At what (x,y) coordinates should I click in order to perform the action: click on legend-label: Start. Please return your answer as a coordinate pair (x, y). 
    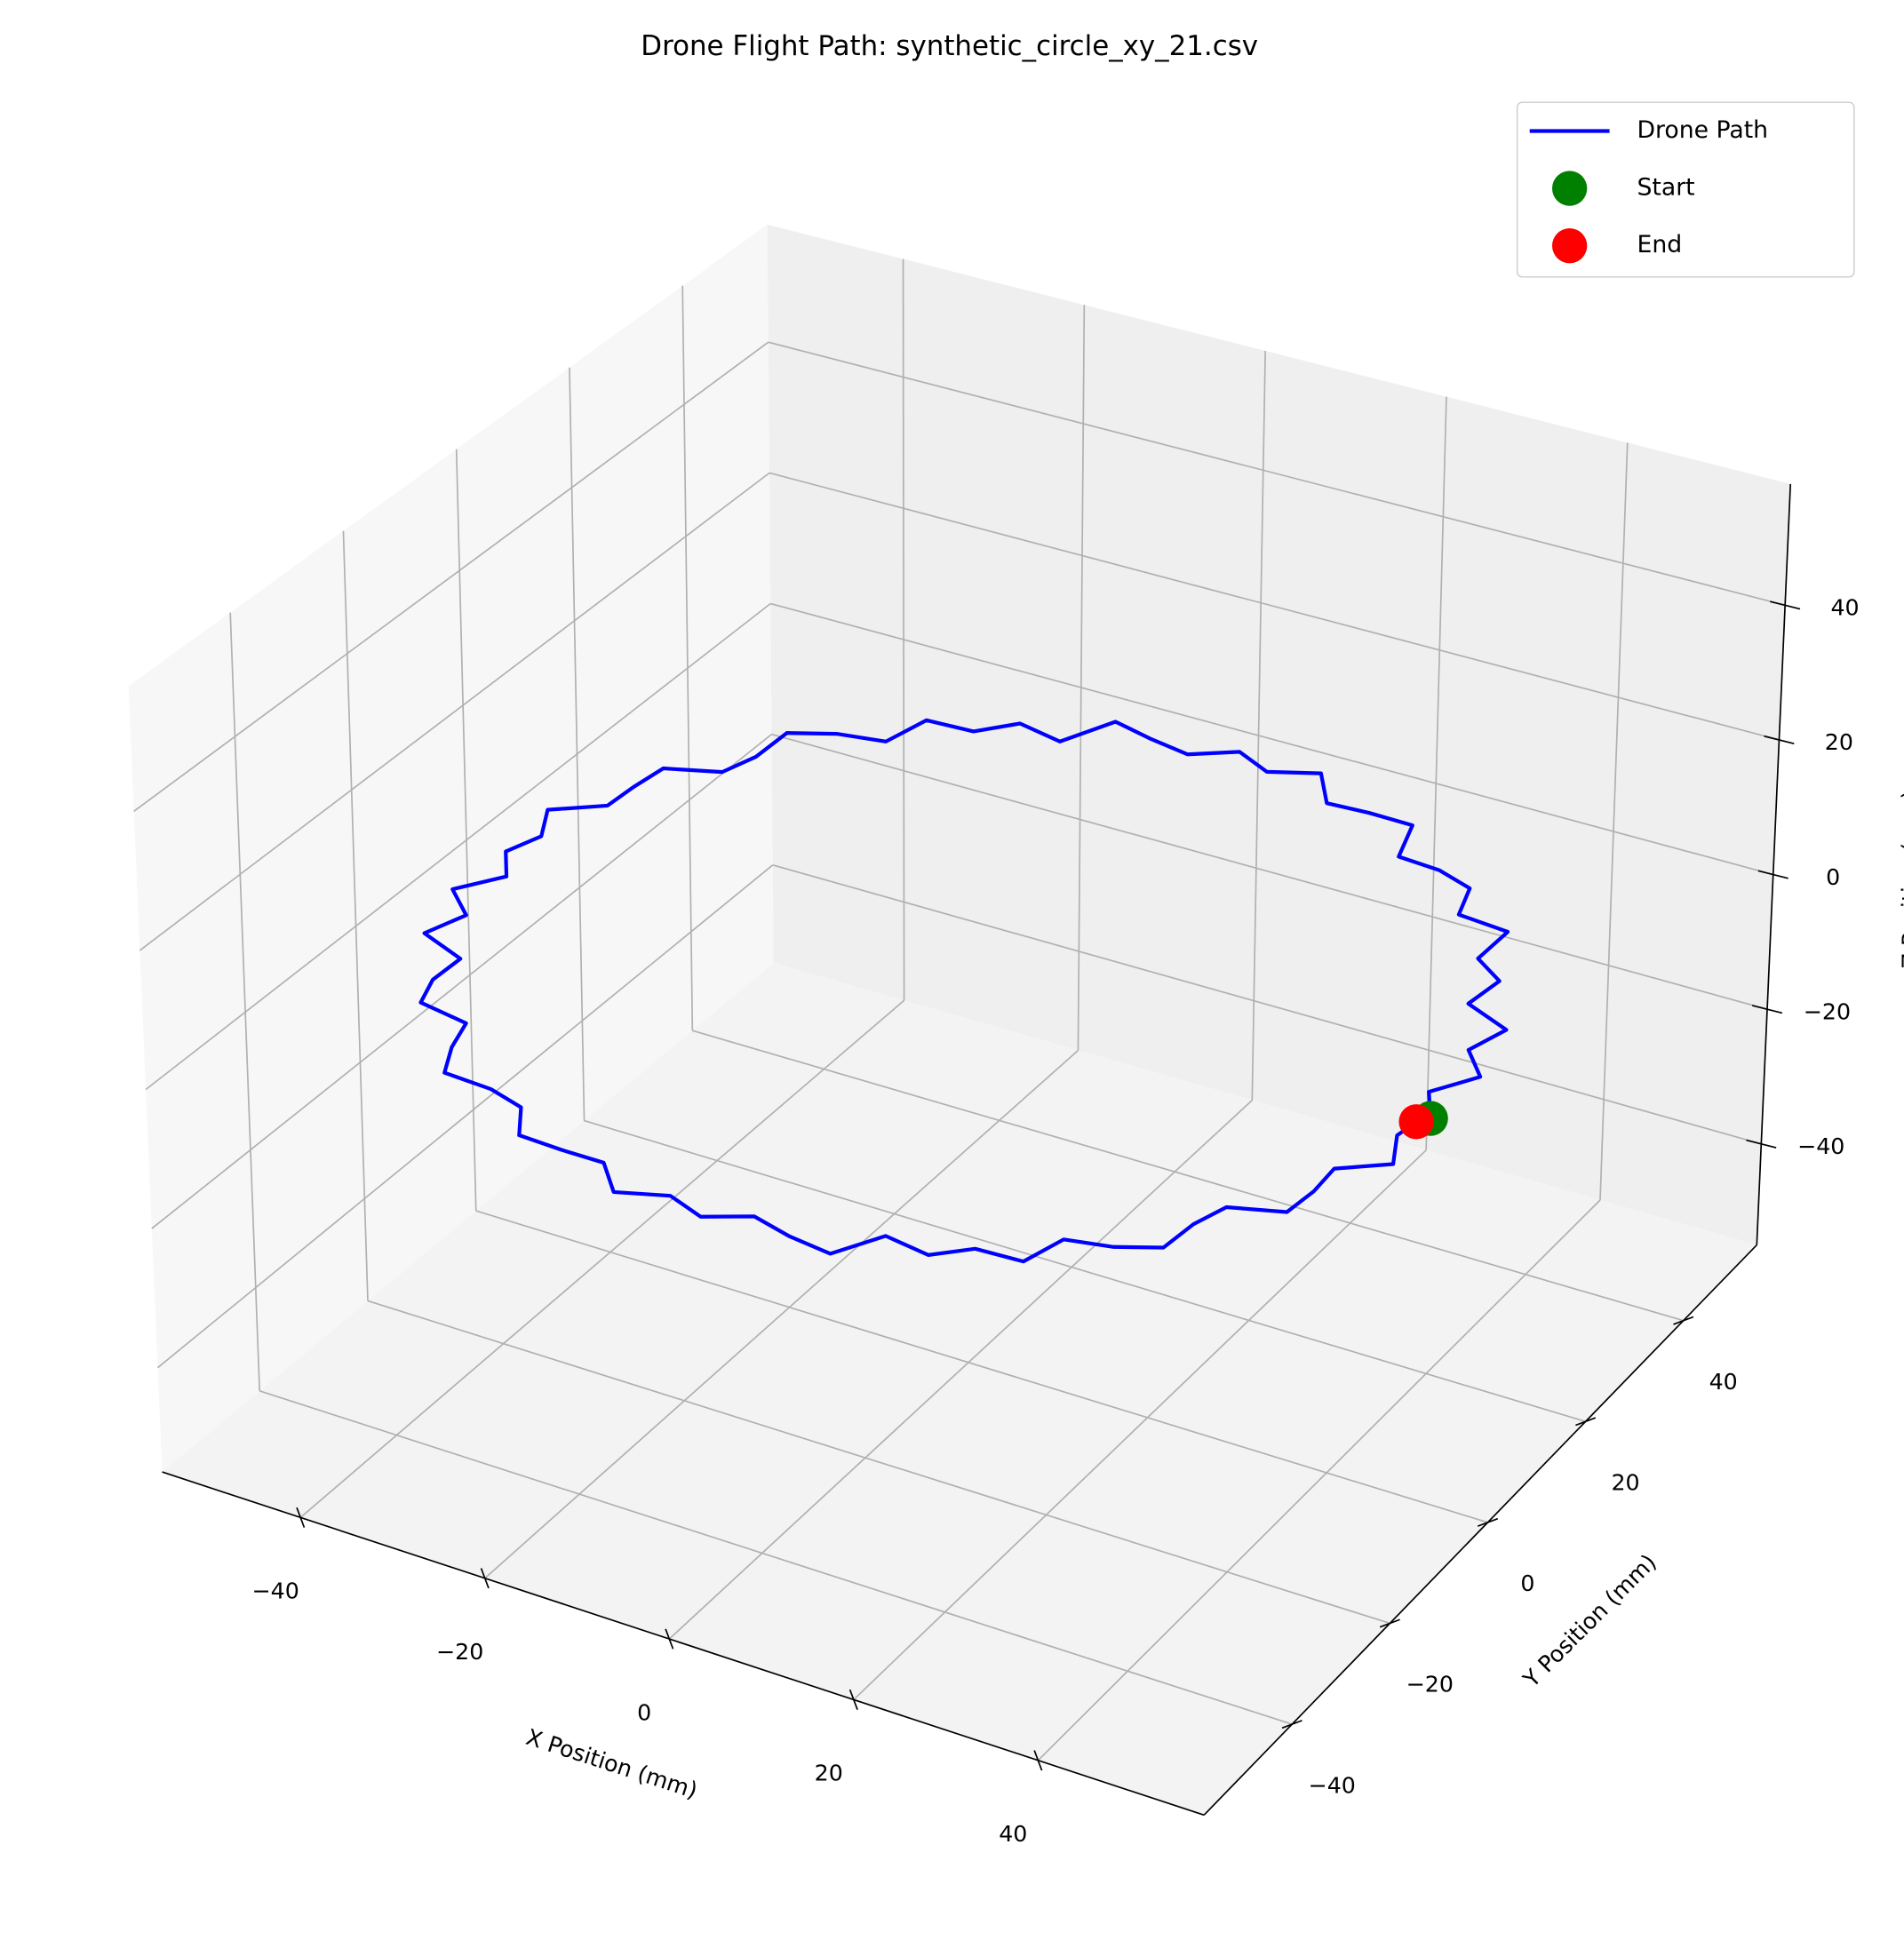
    Looking at the image, I should click on (1665, 188).